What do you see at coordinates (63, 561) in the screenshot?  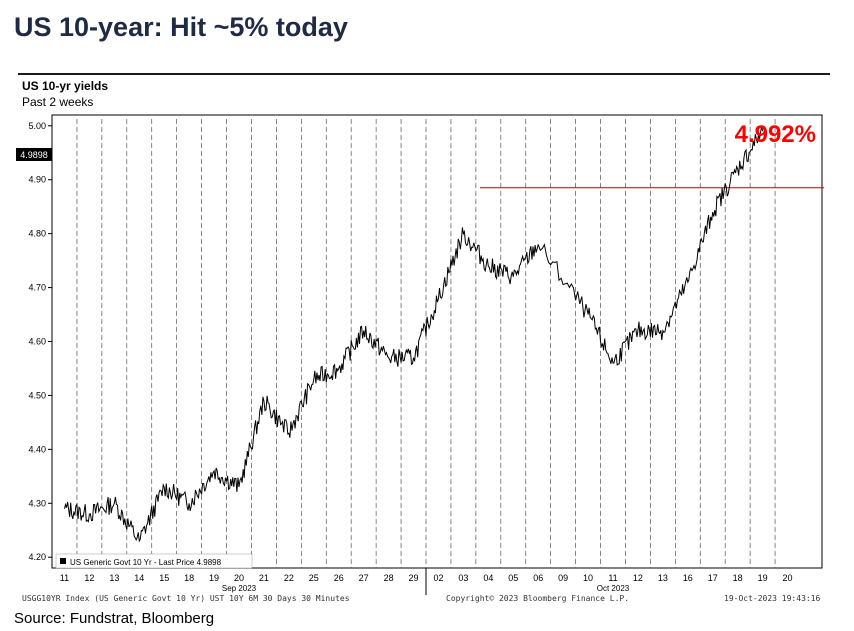 I see `legend-swatch` at bounding box center [63, 561].